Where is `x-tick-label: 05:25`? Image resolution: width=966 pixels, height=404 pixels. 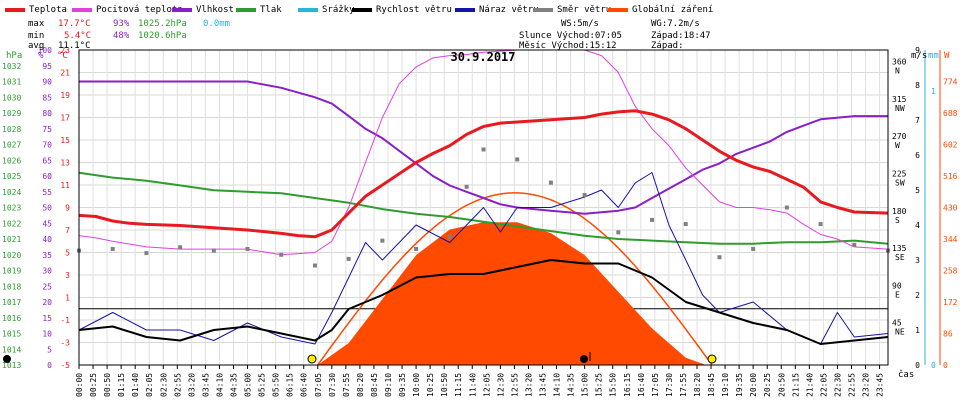
x-tick-label: 05:25 is located at coordinates (262, 385).